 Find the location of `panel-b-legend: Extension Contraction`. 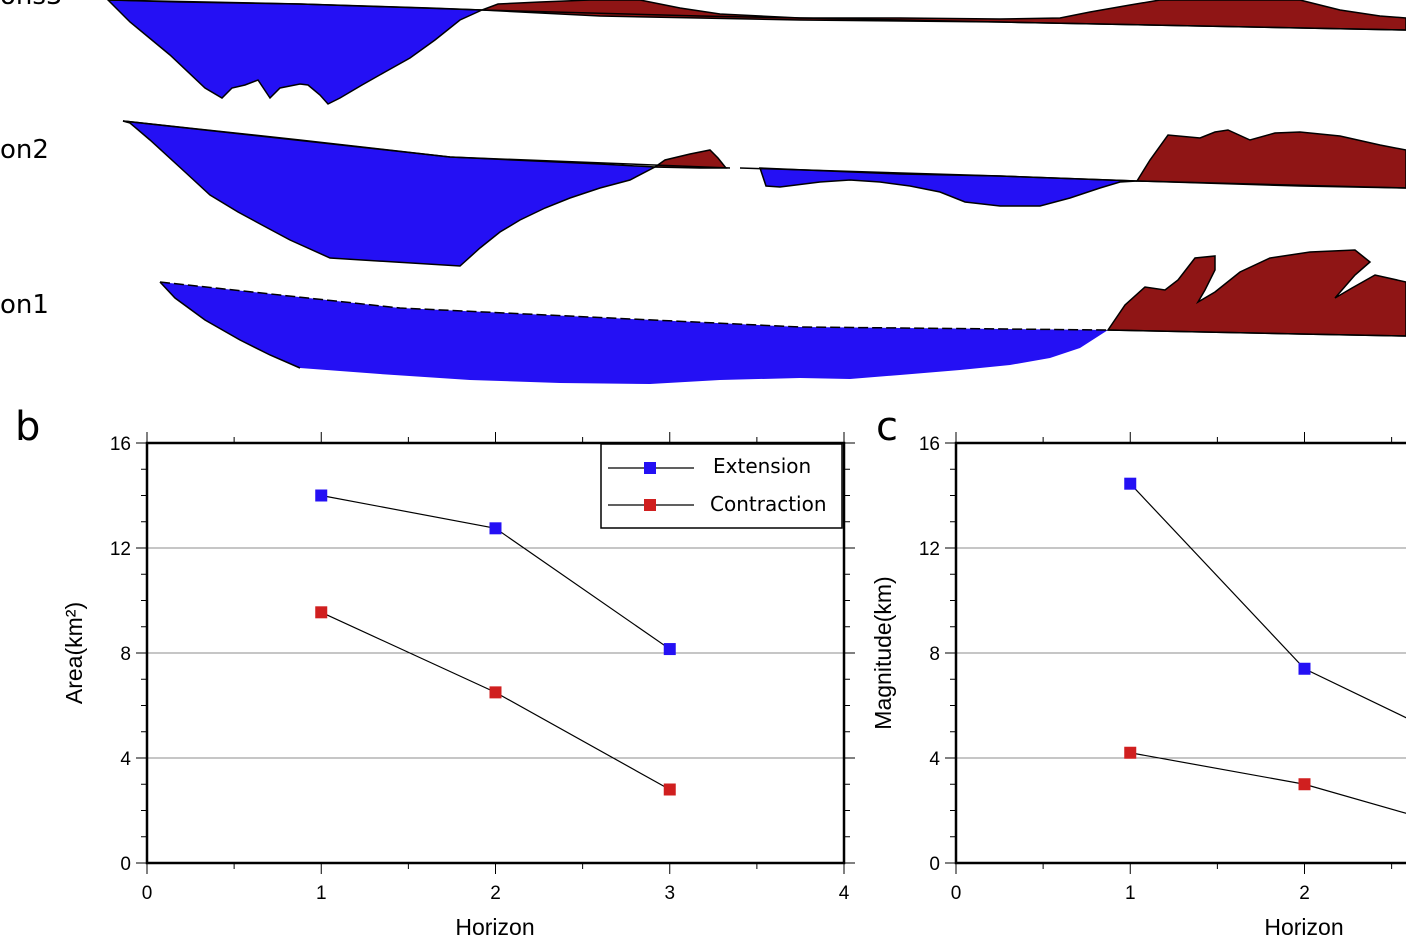

panel-b-legend: Extension Contraction is located at coordinates (721, 486).